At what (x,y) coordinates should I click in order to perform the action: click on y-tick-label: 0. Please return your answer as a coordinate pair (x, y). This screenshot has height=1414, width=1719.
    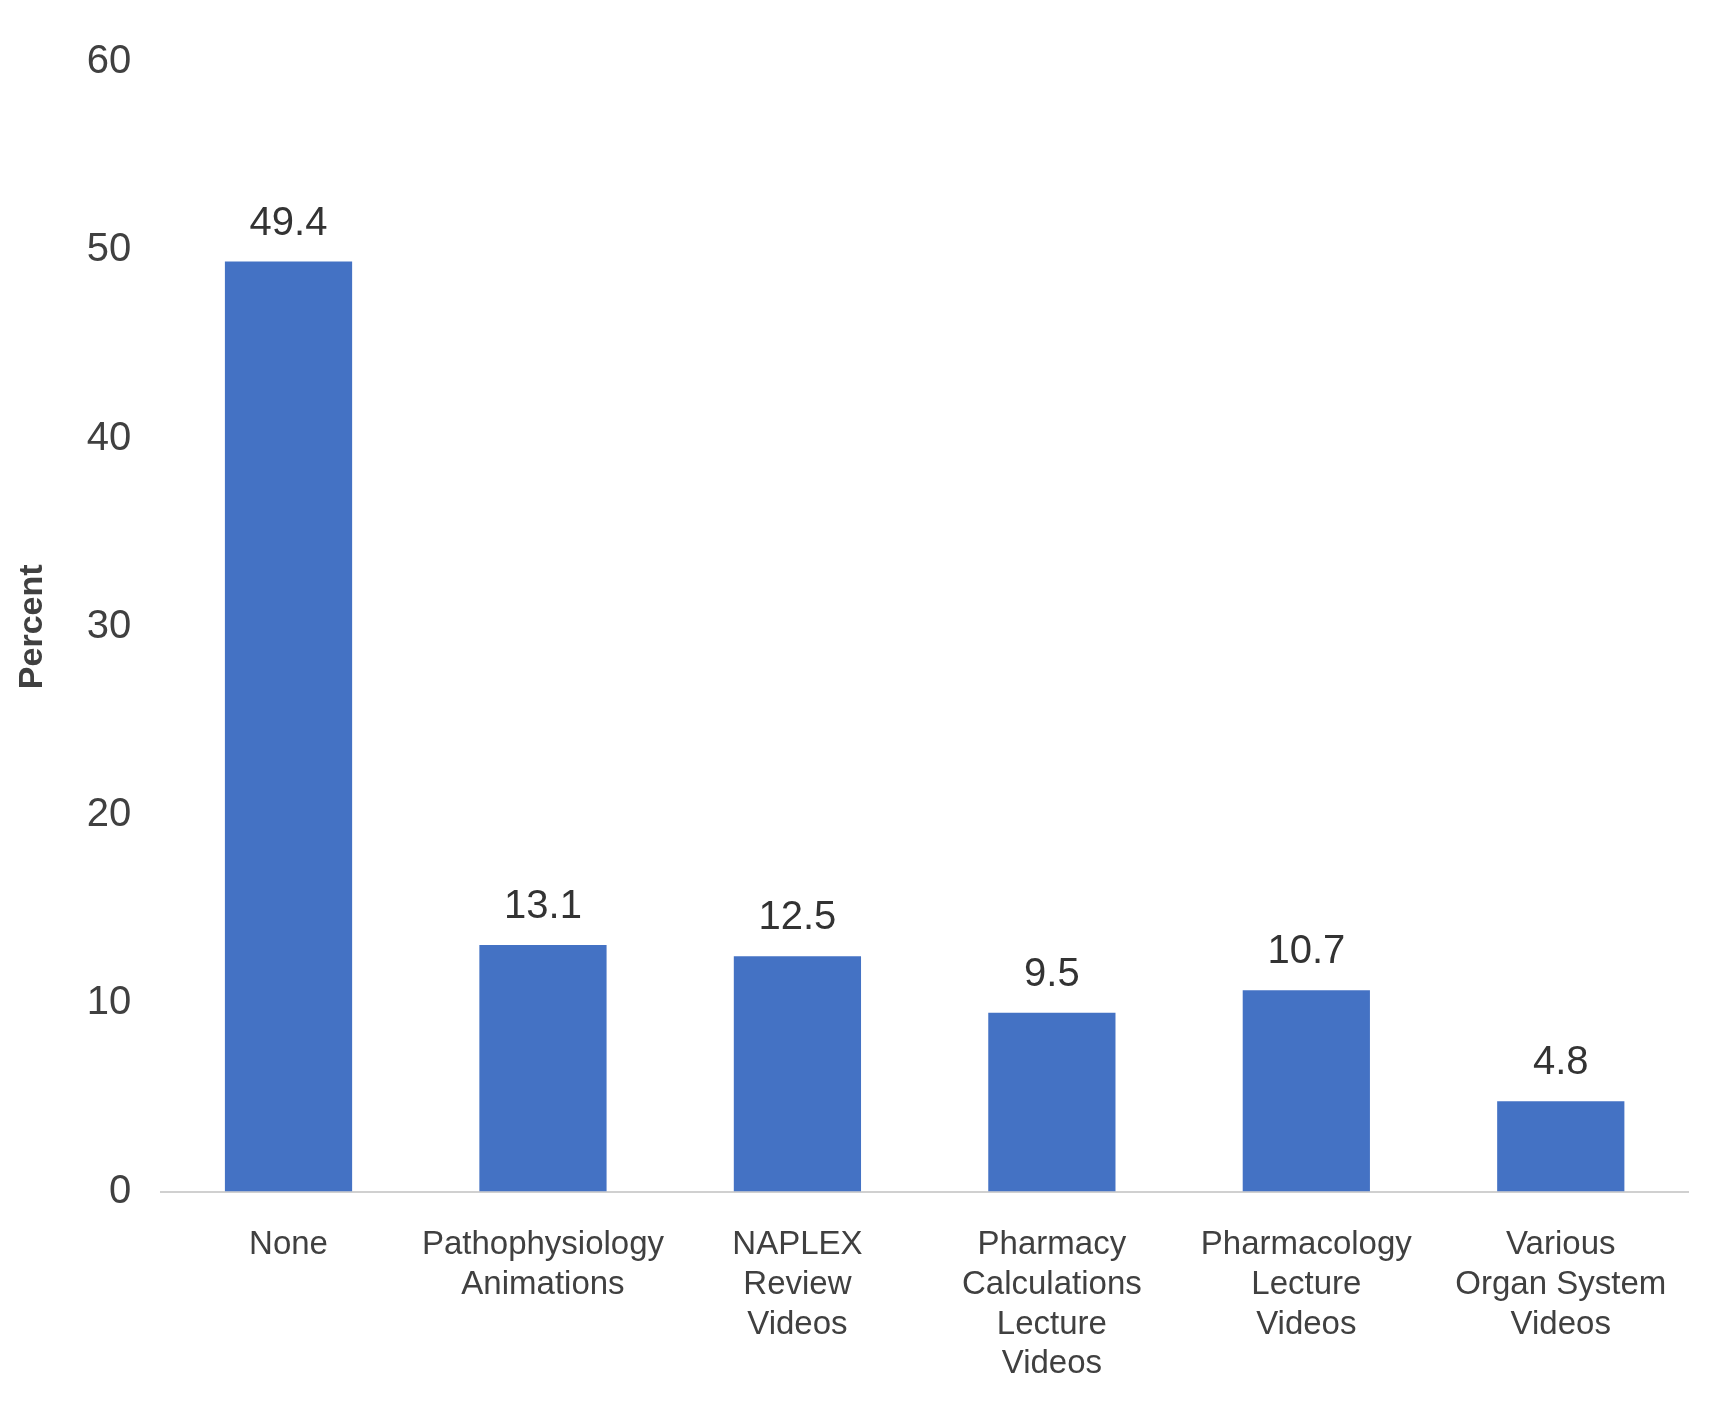
    Looking at the image, I should click on (120, 1188).